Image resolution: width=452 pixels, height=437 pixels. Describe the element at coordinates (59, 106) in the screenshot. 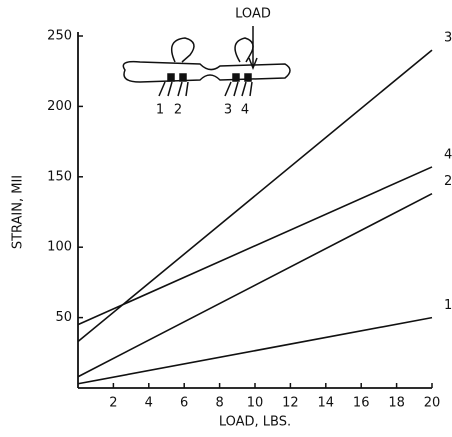

I see `y-tick-label: 200` at that location.